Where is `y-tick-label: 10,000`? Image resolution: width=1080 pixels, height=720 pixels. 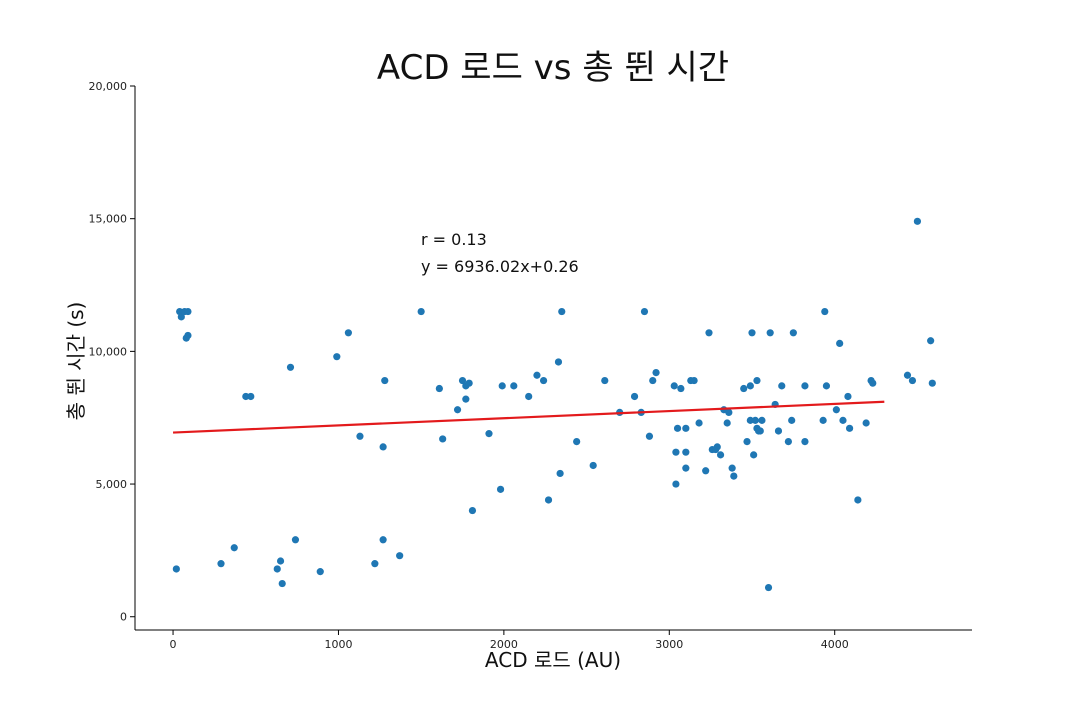 y-tick-label: 10,000 is located at coordinates (108, 351).